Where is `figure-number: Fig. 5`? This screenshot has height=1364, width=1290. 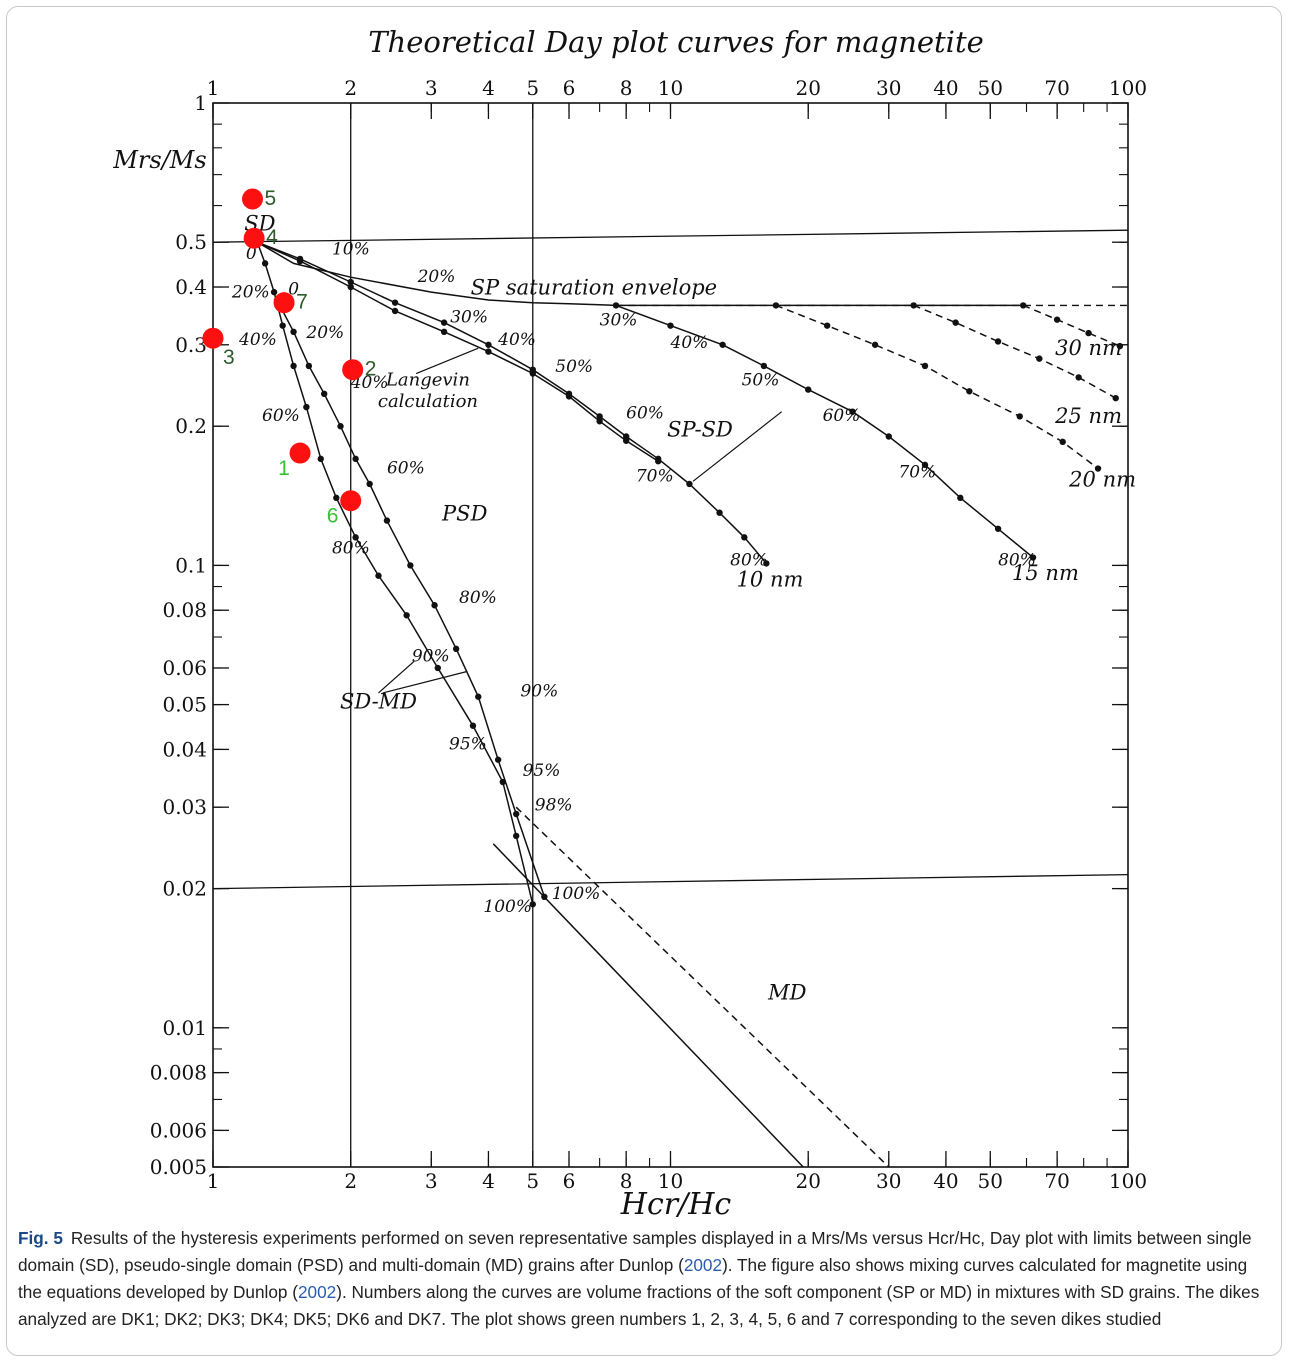 figure-number: Fig. 5 is located at coordinates (40, 1238).